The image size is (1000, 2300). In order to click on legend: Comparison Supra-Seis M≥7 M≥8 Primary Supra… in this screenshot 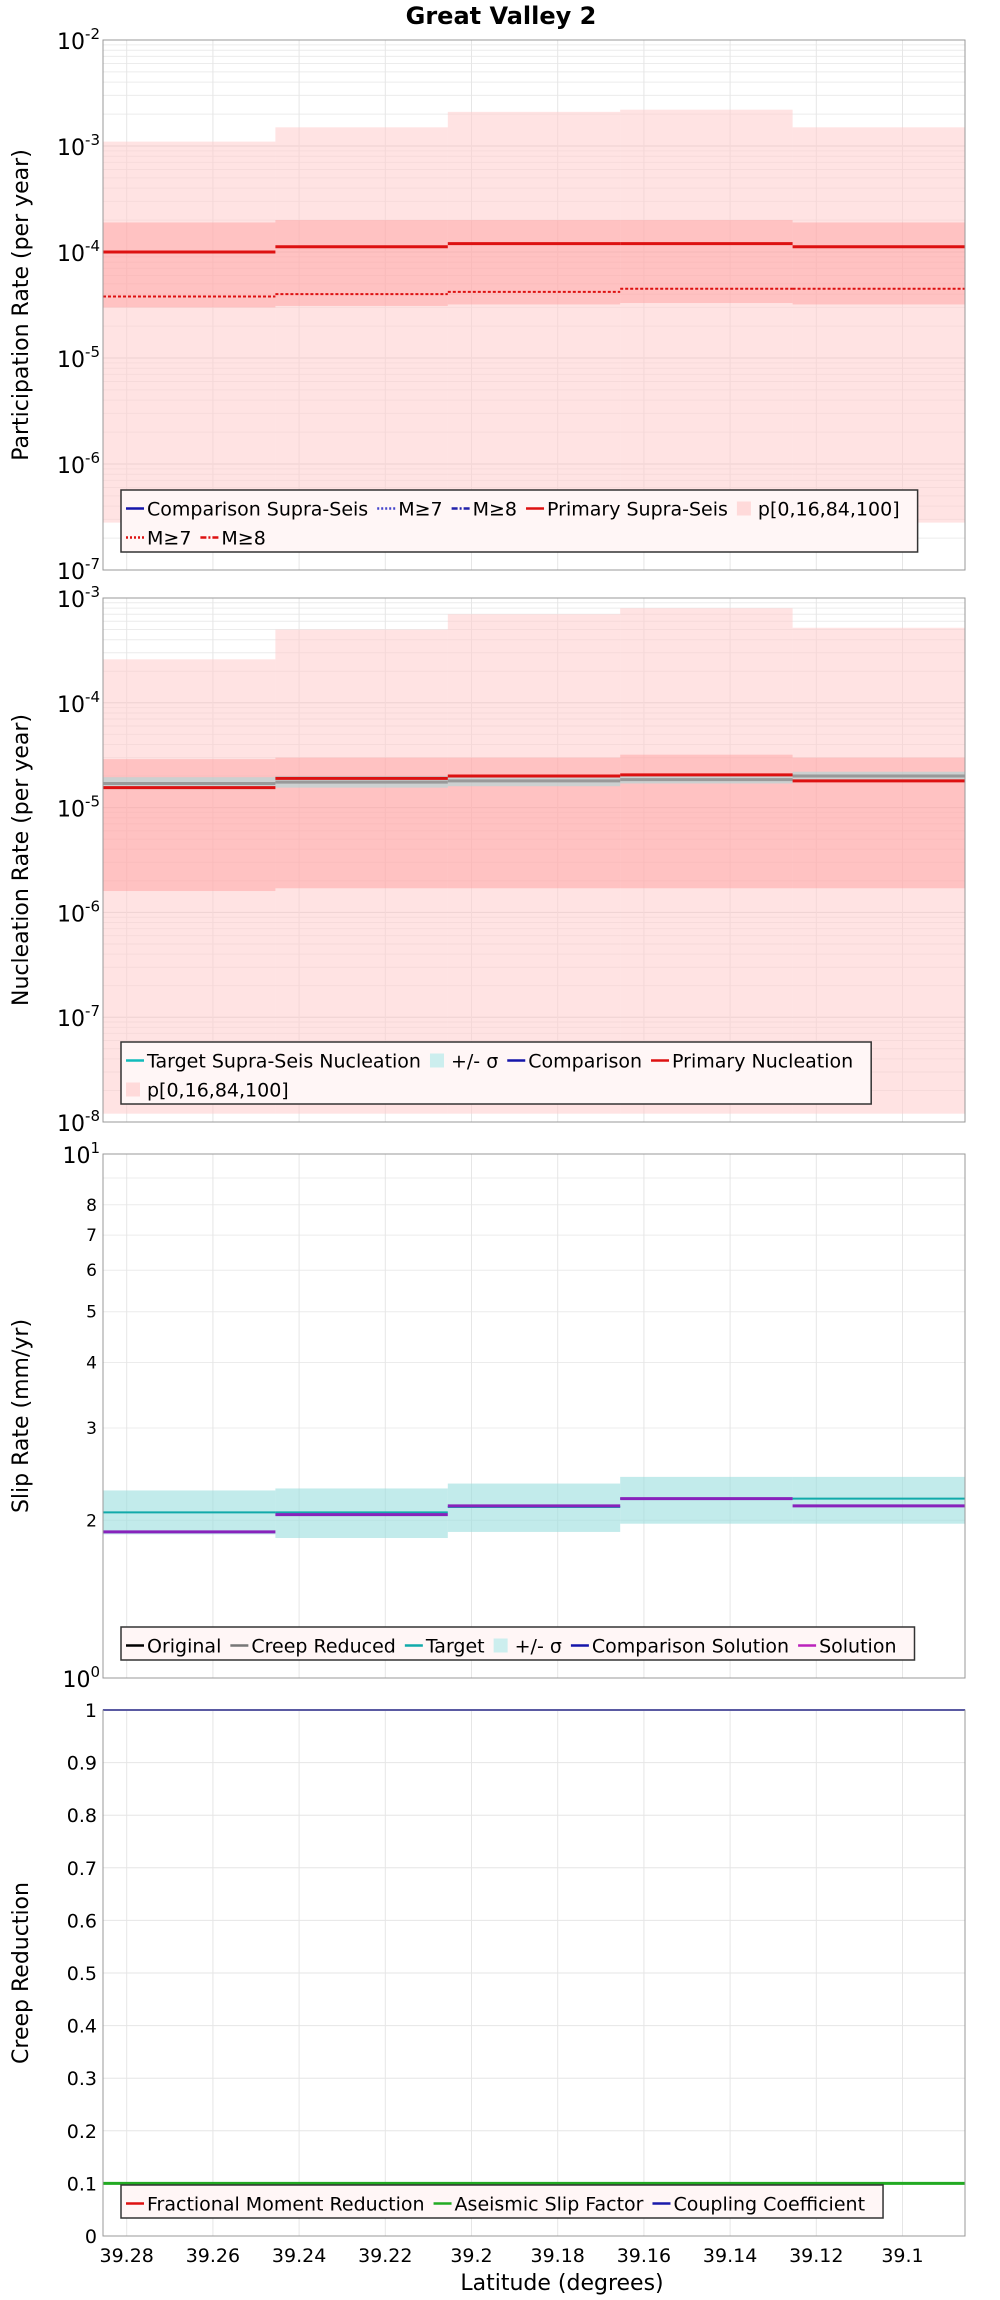, I will do `click(519, 521)`.